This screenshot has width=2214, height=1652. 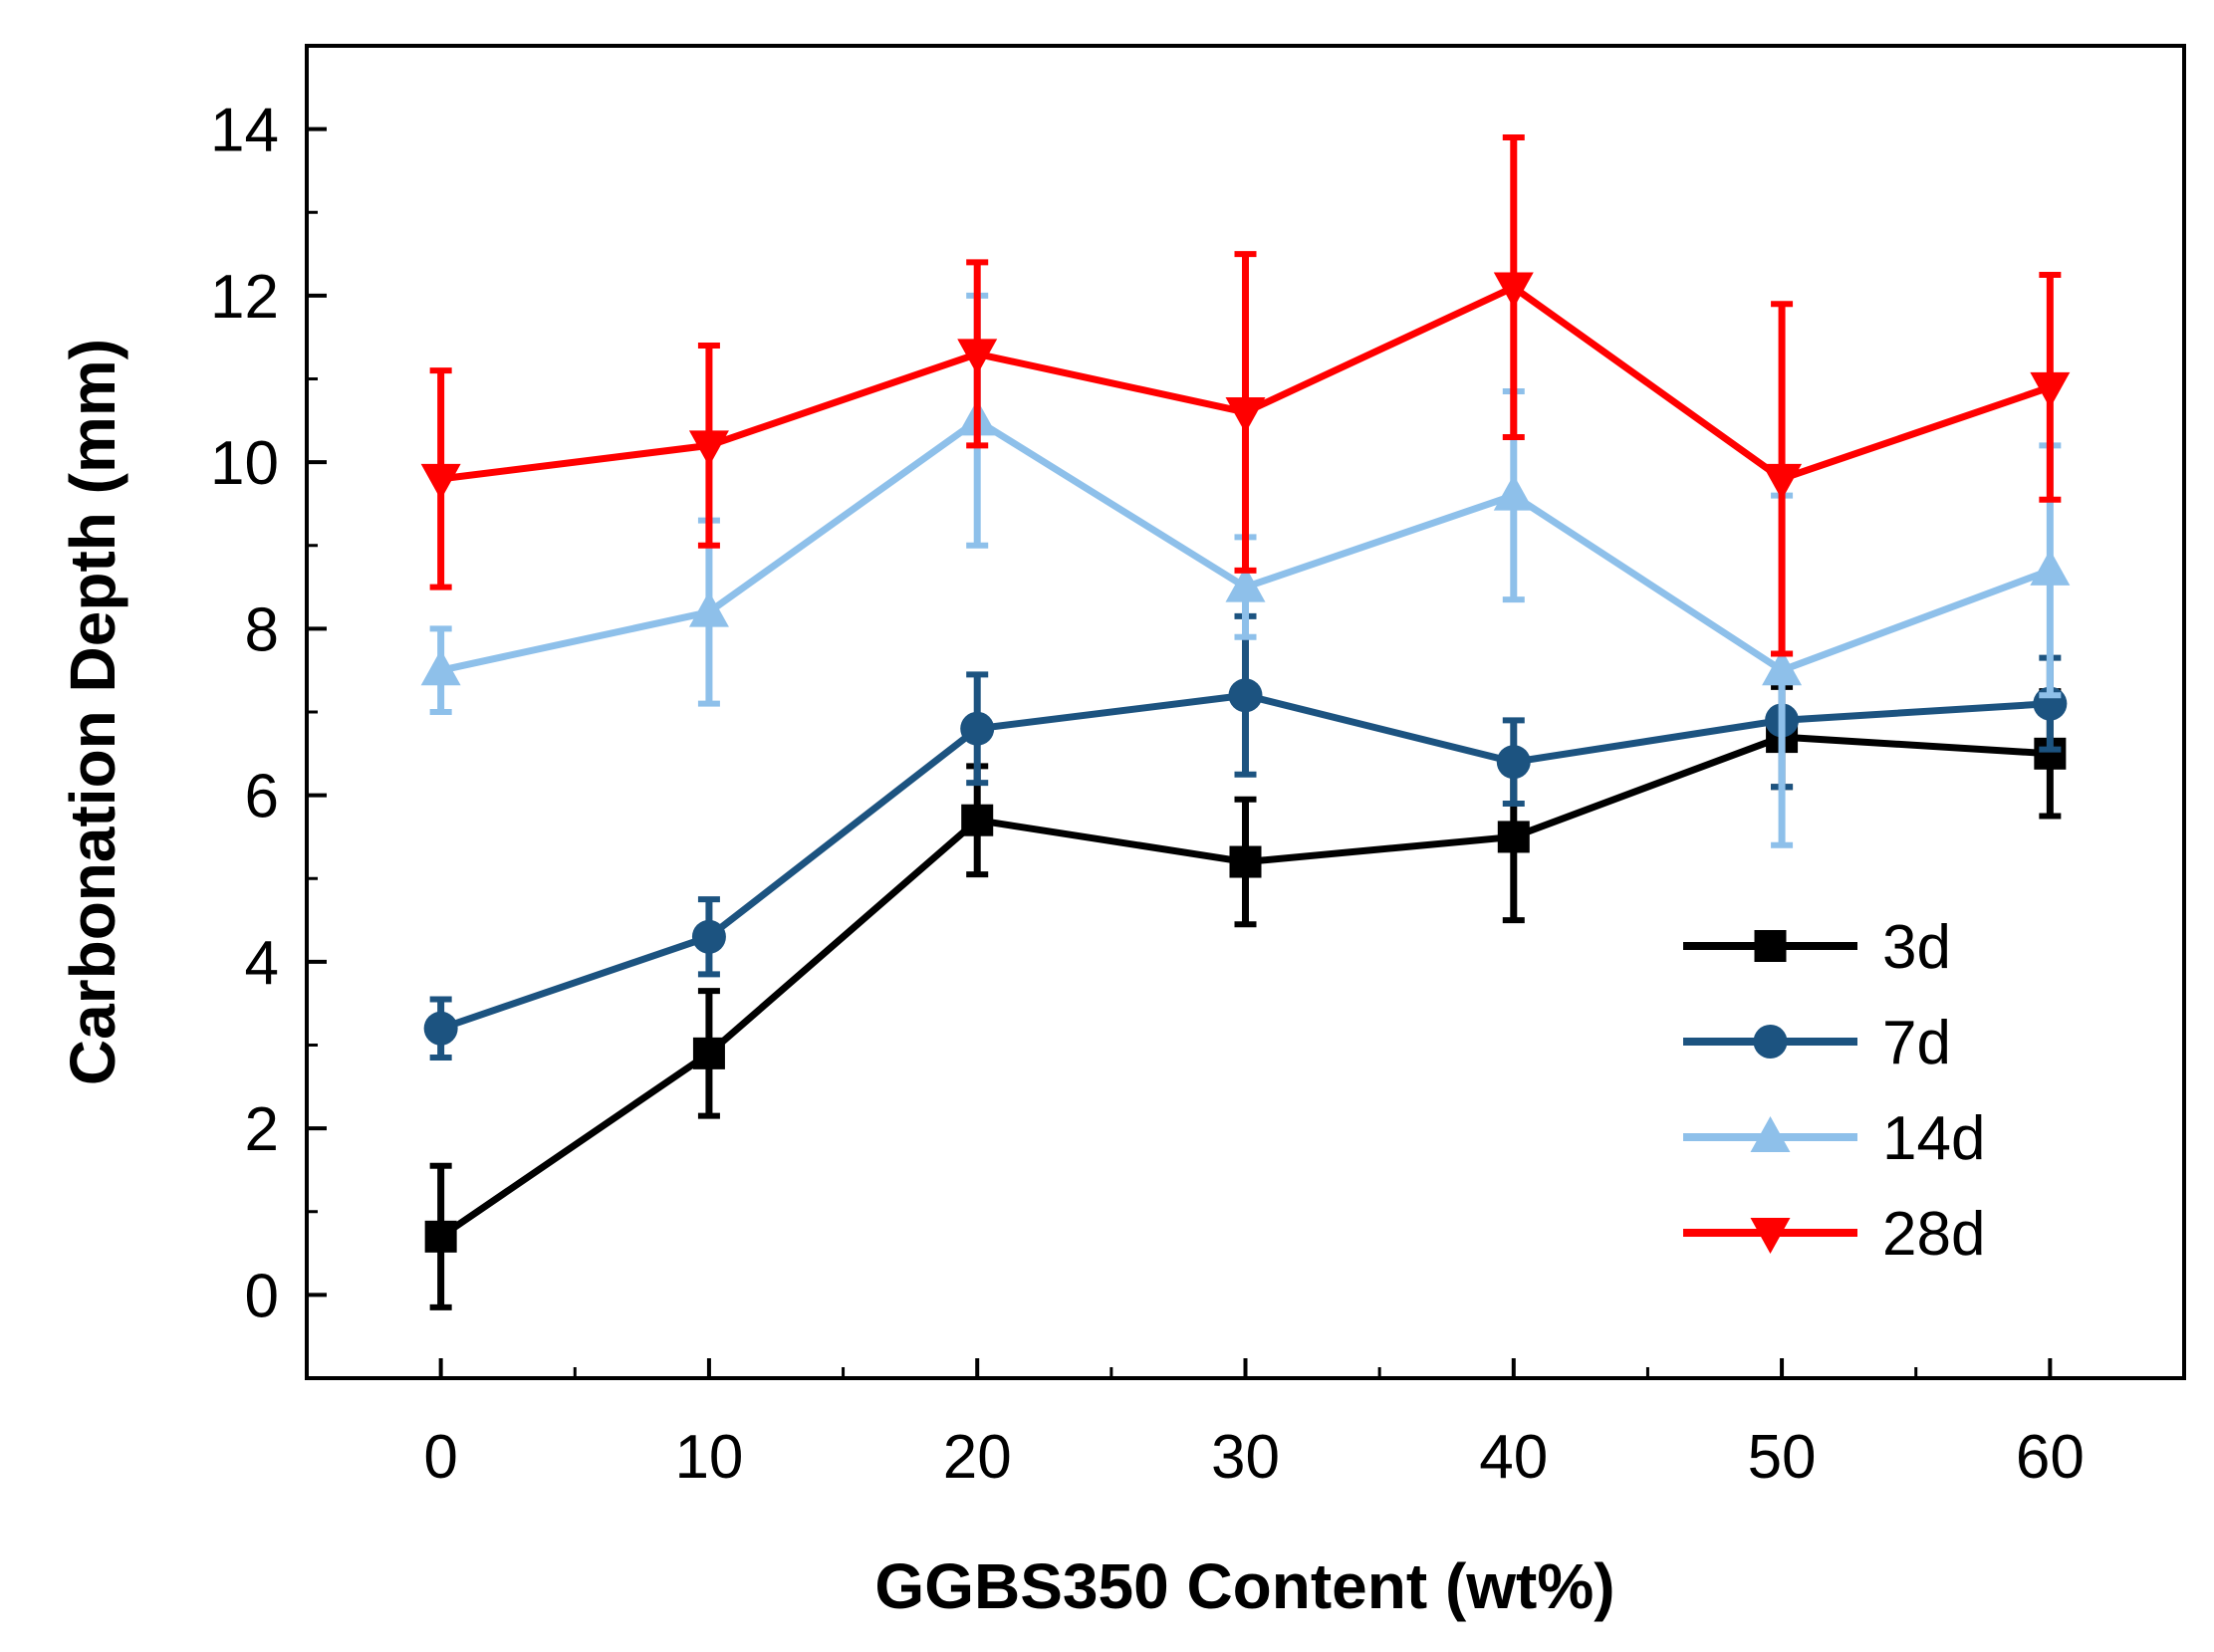 What do you see at coordinates (1817, 947) in the screenshot?
I see `legend-item-3d: 3d` at bounding box center [1817, 947].